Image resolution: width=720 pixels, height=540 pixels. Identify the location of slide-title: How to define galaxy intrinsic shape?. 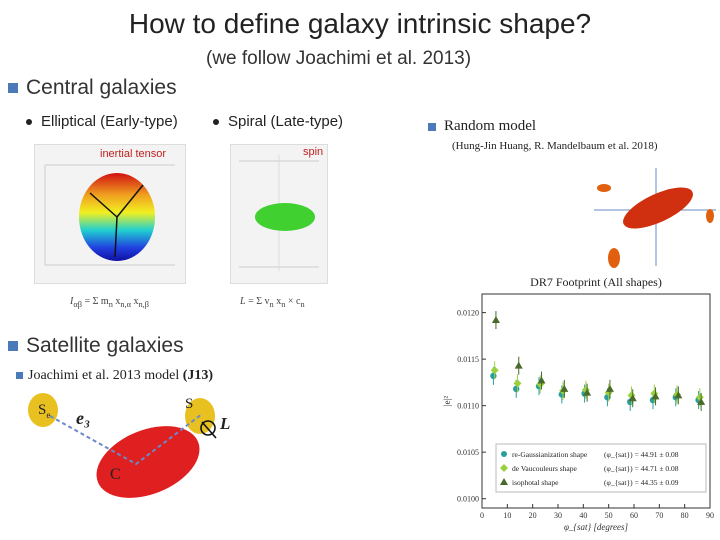
(360, 23).